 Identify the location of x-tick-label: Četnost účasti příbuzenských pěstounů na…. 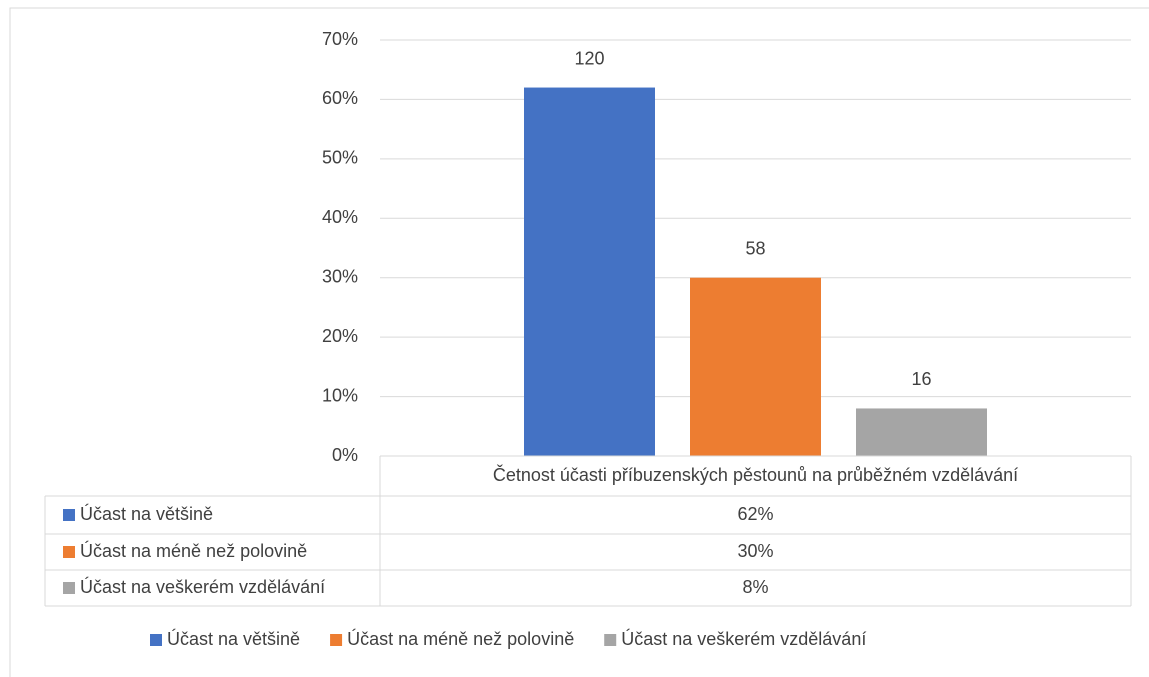
(755, 474).